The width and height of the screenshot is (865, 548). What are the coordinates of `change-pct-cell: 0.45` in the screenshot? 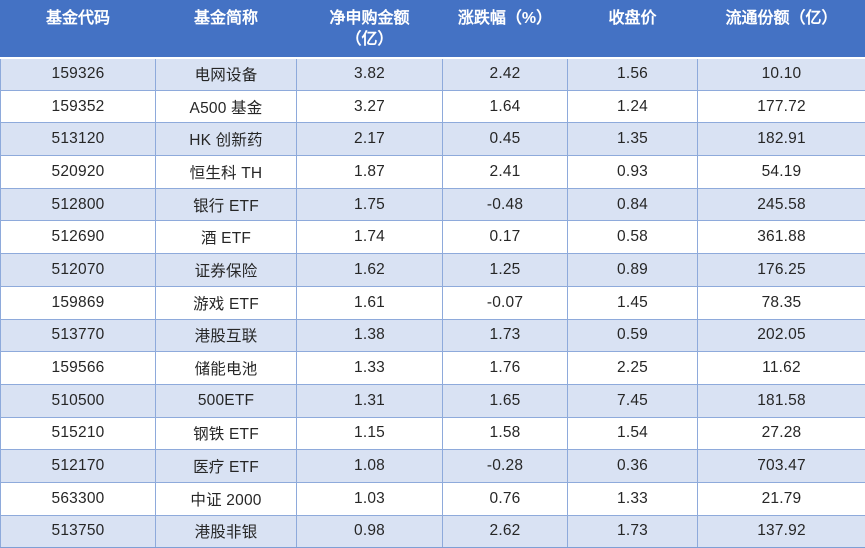 It's located at (505, 139).